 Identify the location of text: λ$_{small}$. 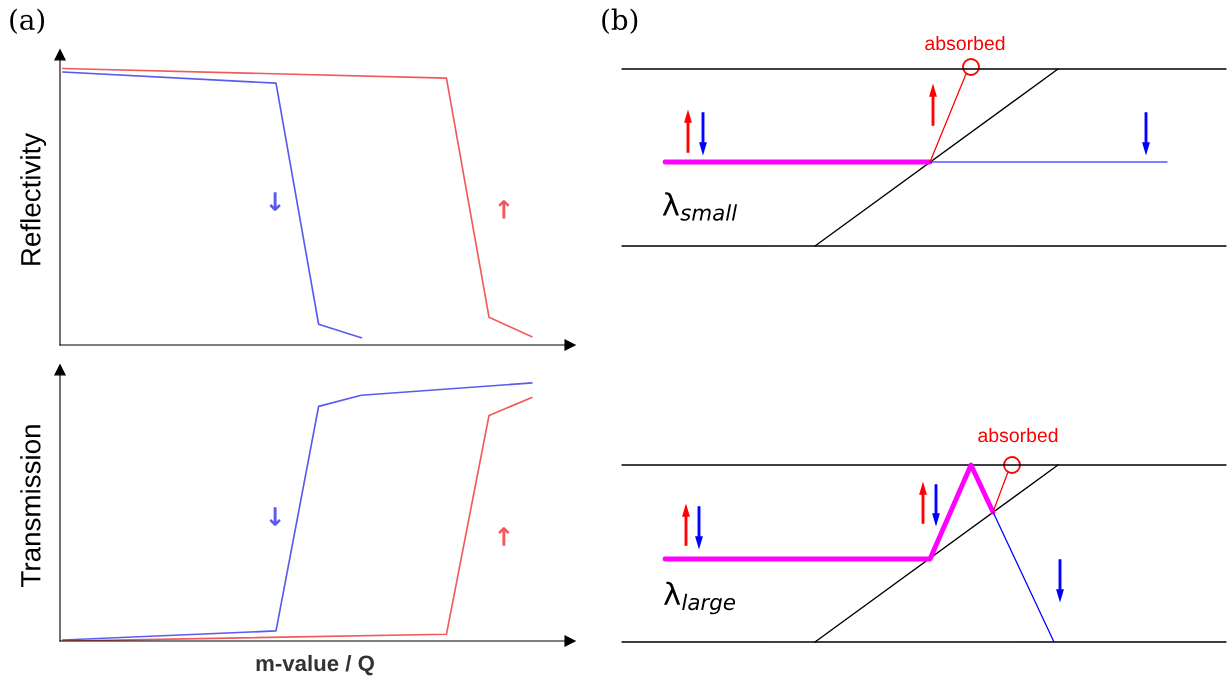
(700, 206).